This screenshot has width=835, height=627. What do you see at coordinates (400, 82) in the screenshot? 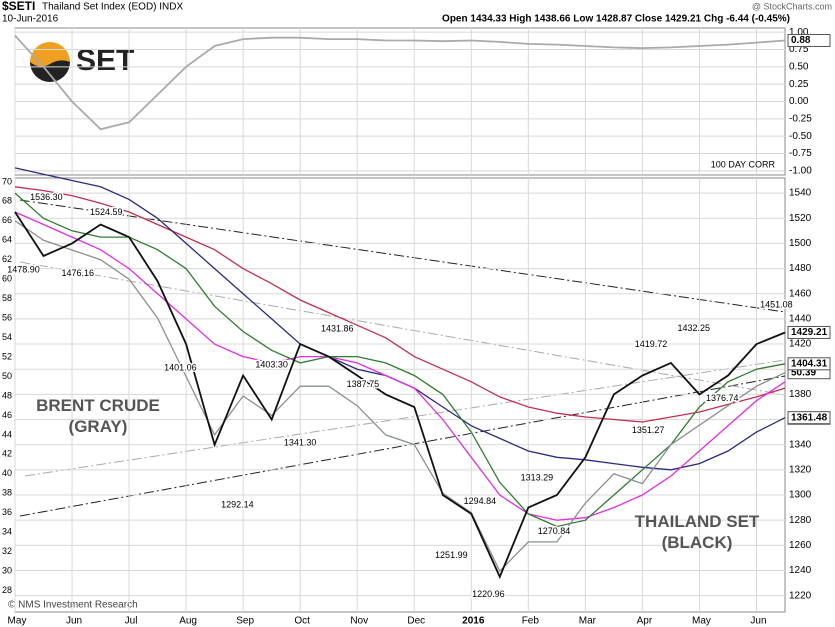
I see `series-line` at bounding box center [400, 82].